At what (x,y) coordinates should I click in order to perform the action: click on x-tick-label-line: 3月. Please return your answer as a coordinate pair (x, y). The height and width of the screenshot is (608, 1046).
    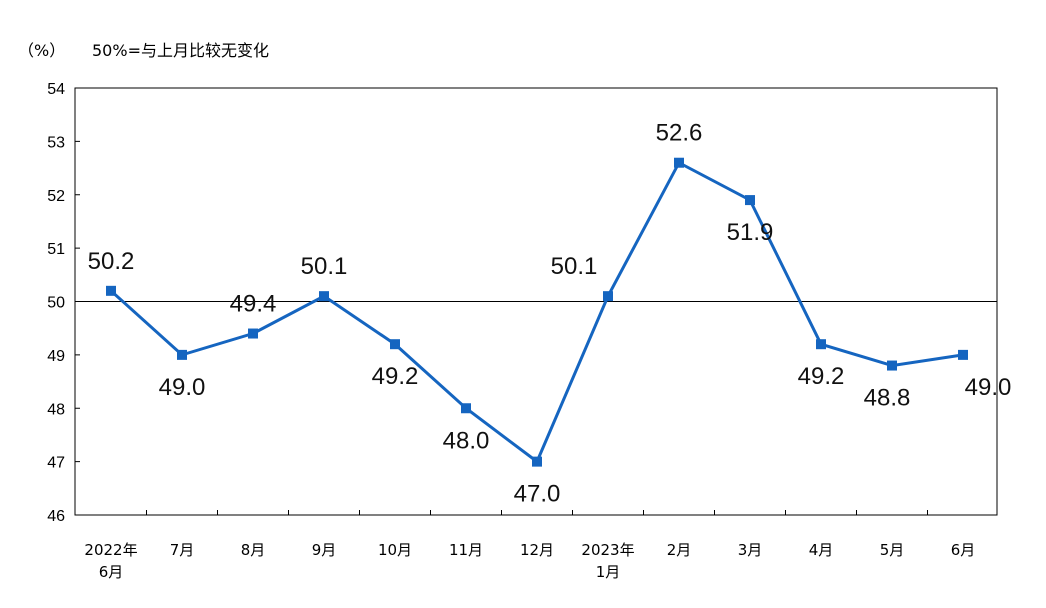
    Looking at the image, I should click on (750, 550).